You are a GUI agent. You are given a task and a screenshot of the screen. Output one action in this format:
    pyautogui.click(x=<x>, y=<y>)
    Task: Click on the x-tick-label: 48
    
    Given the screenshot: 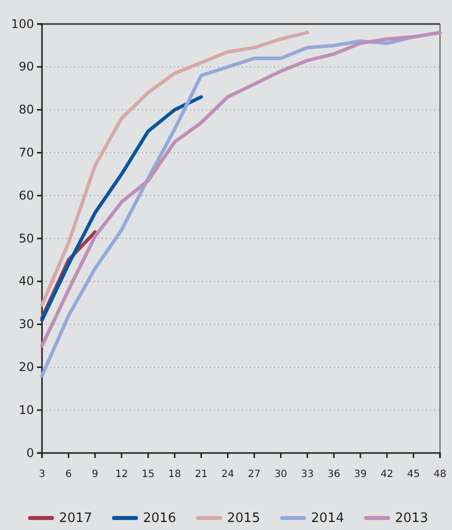 What is the action you would take?
    pyautogui.click(x=440, y=474)
    